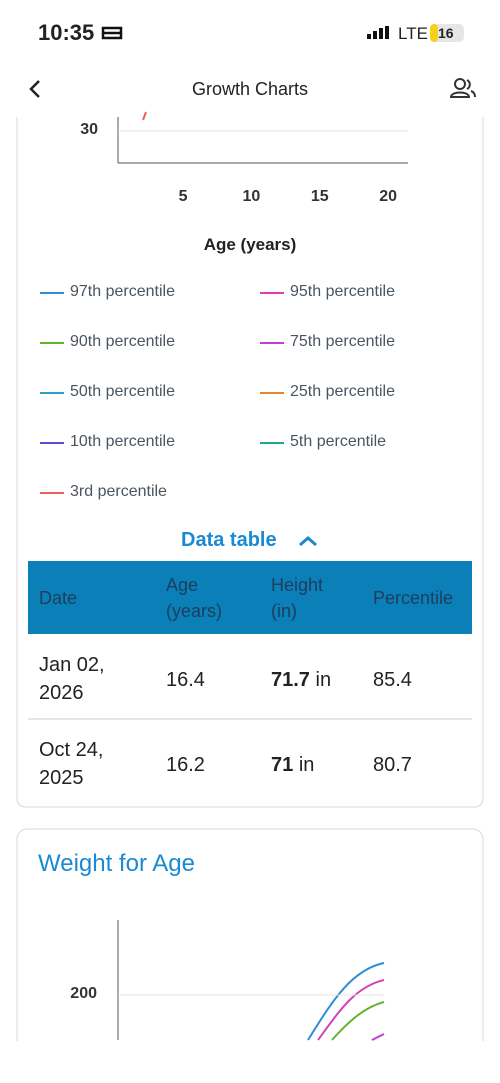 The height and width of the screenshot is (1083, 500). I want to click on x-tick-label: 10, so click(251, 196).